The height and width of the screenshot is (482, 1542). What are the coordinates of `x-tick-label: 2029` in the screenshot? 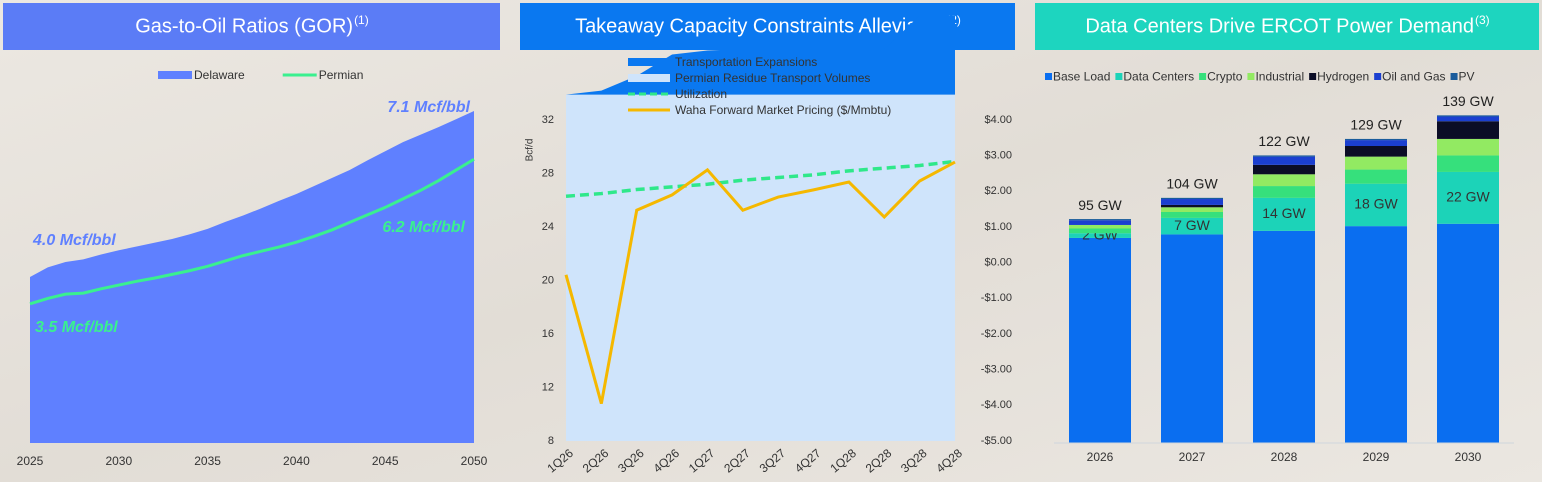 It's located at (1376, 457).